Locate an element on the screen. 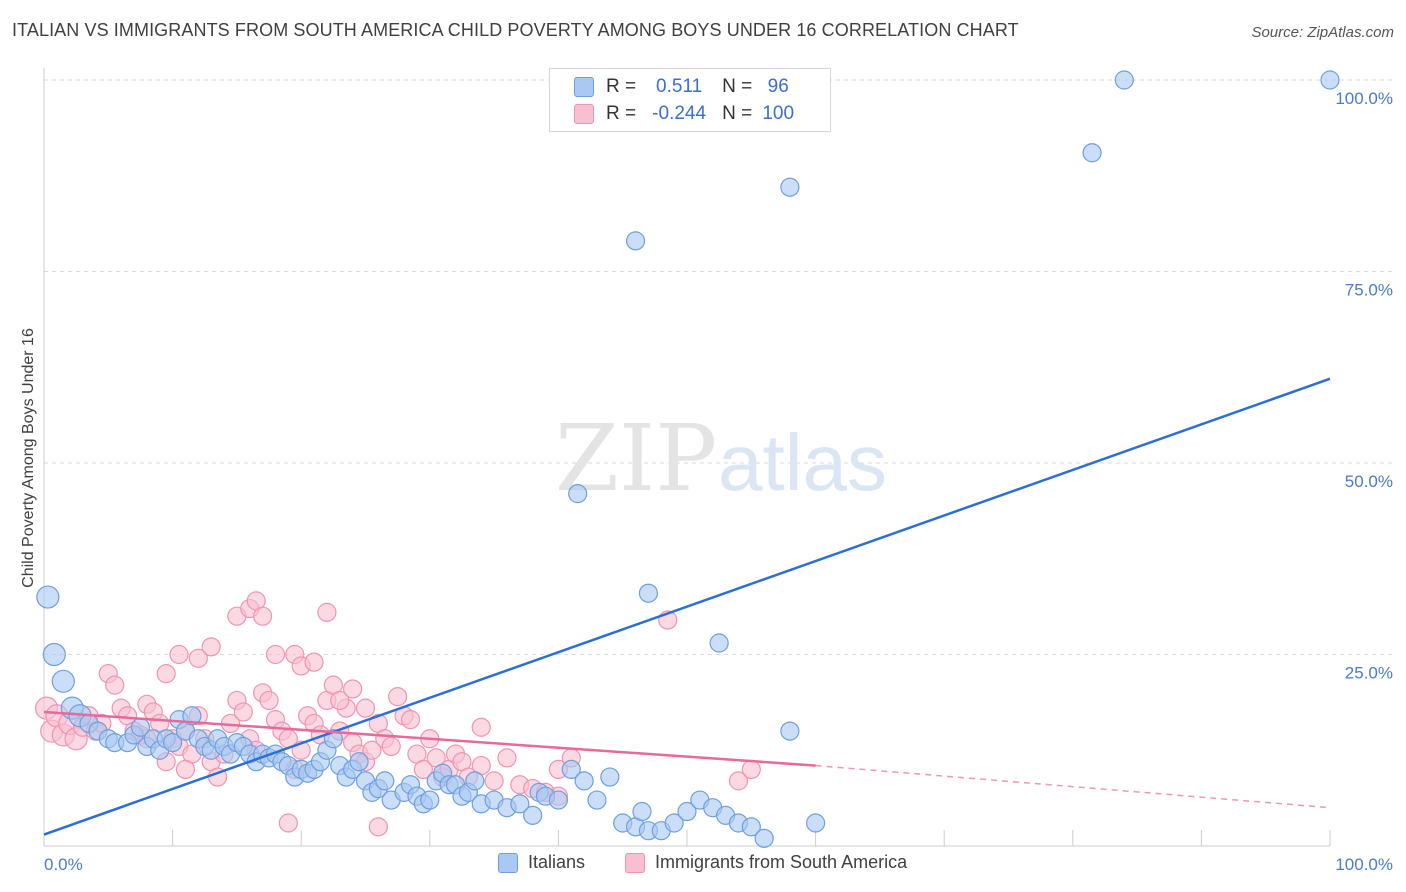  y-tick-label-1: 50.0% is located at coordinates (1369, 481).